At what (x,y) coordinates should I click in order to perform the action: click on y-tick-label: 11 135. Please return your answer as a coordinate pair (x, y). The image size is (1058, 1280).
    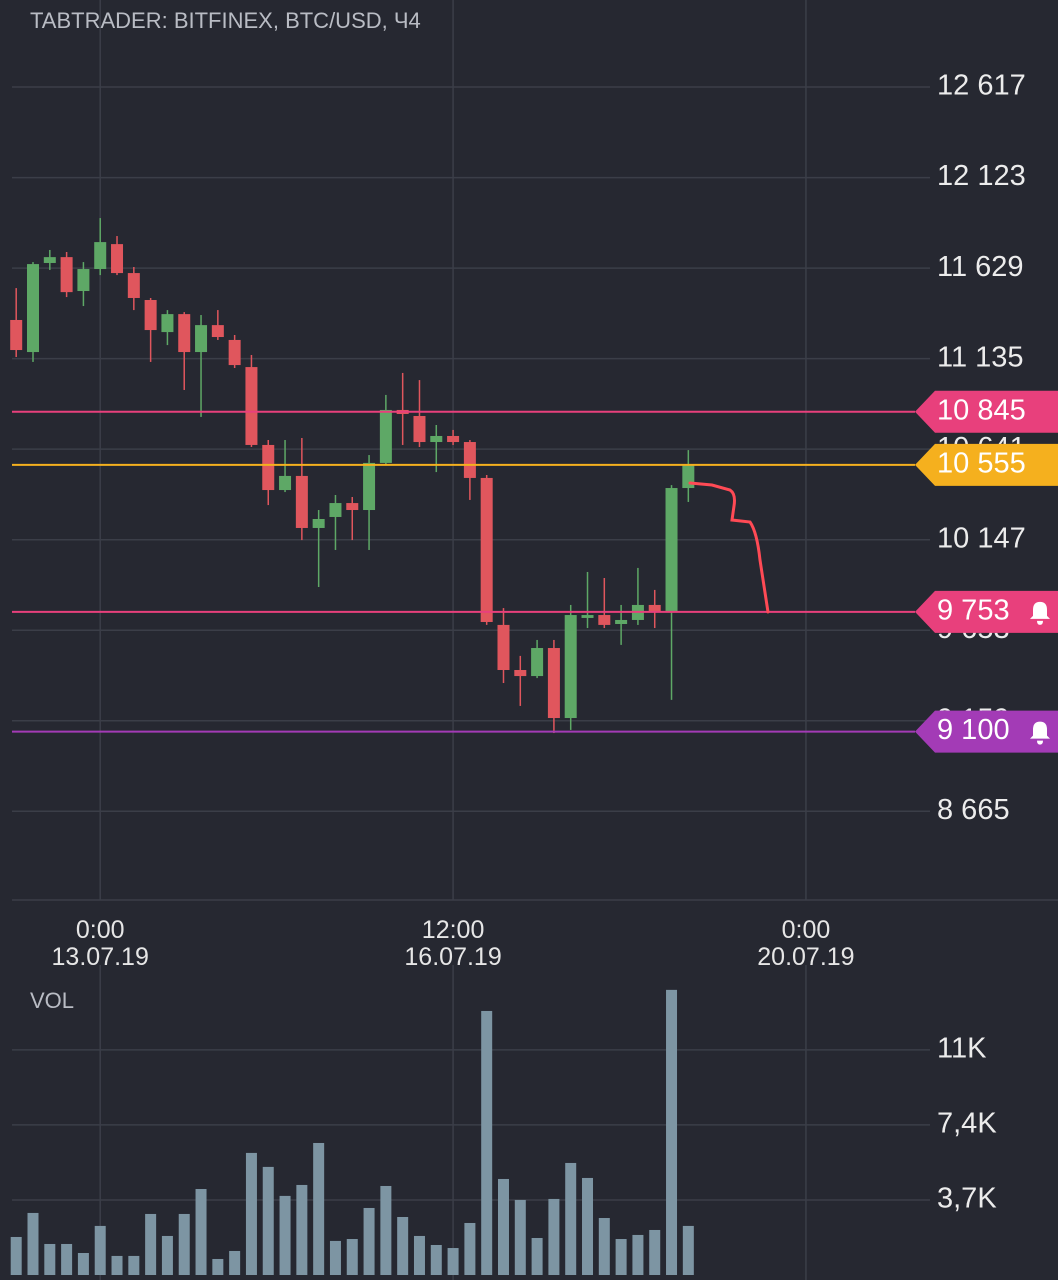
    Looking at the image, I should click on (980, 357).